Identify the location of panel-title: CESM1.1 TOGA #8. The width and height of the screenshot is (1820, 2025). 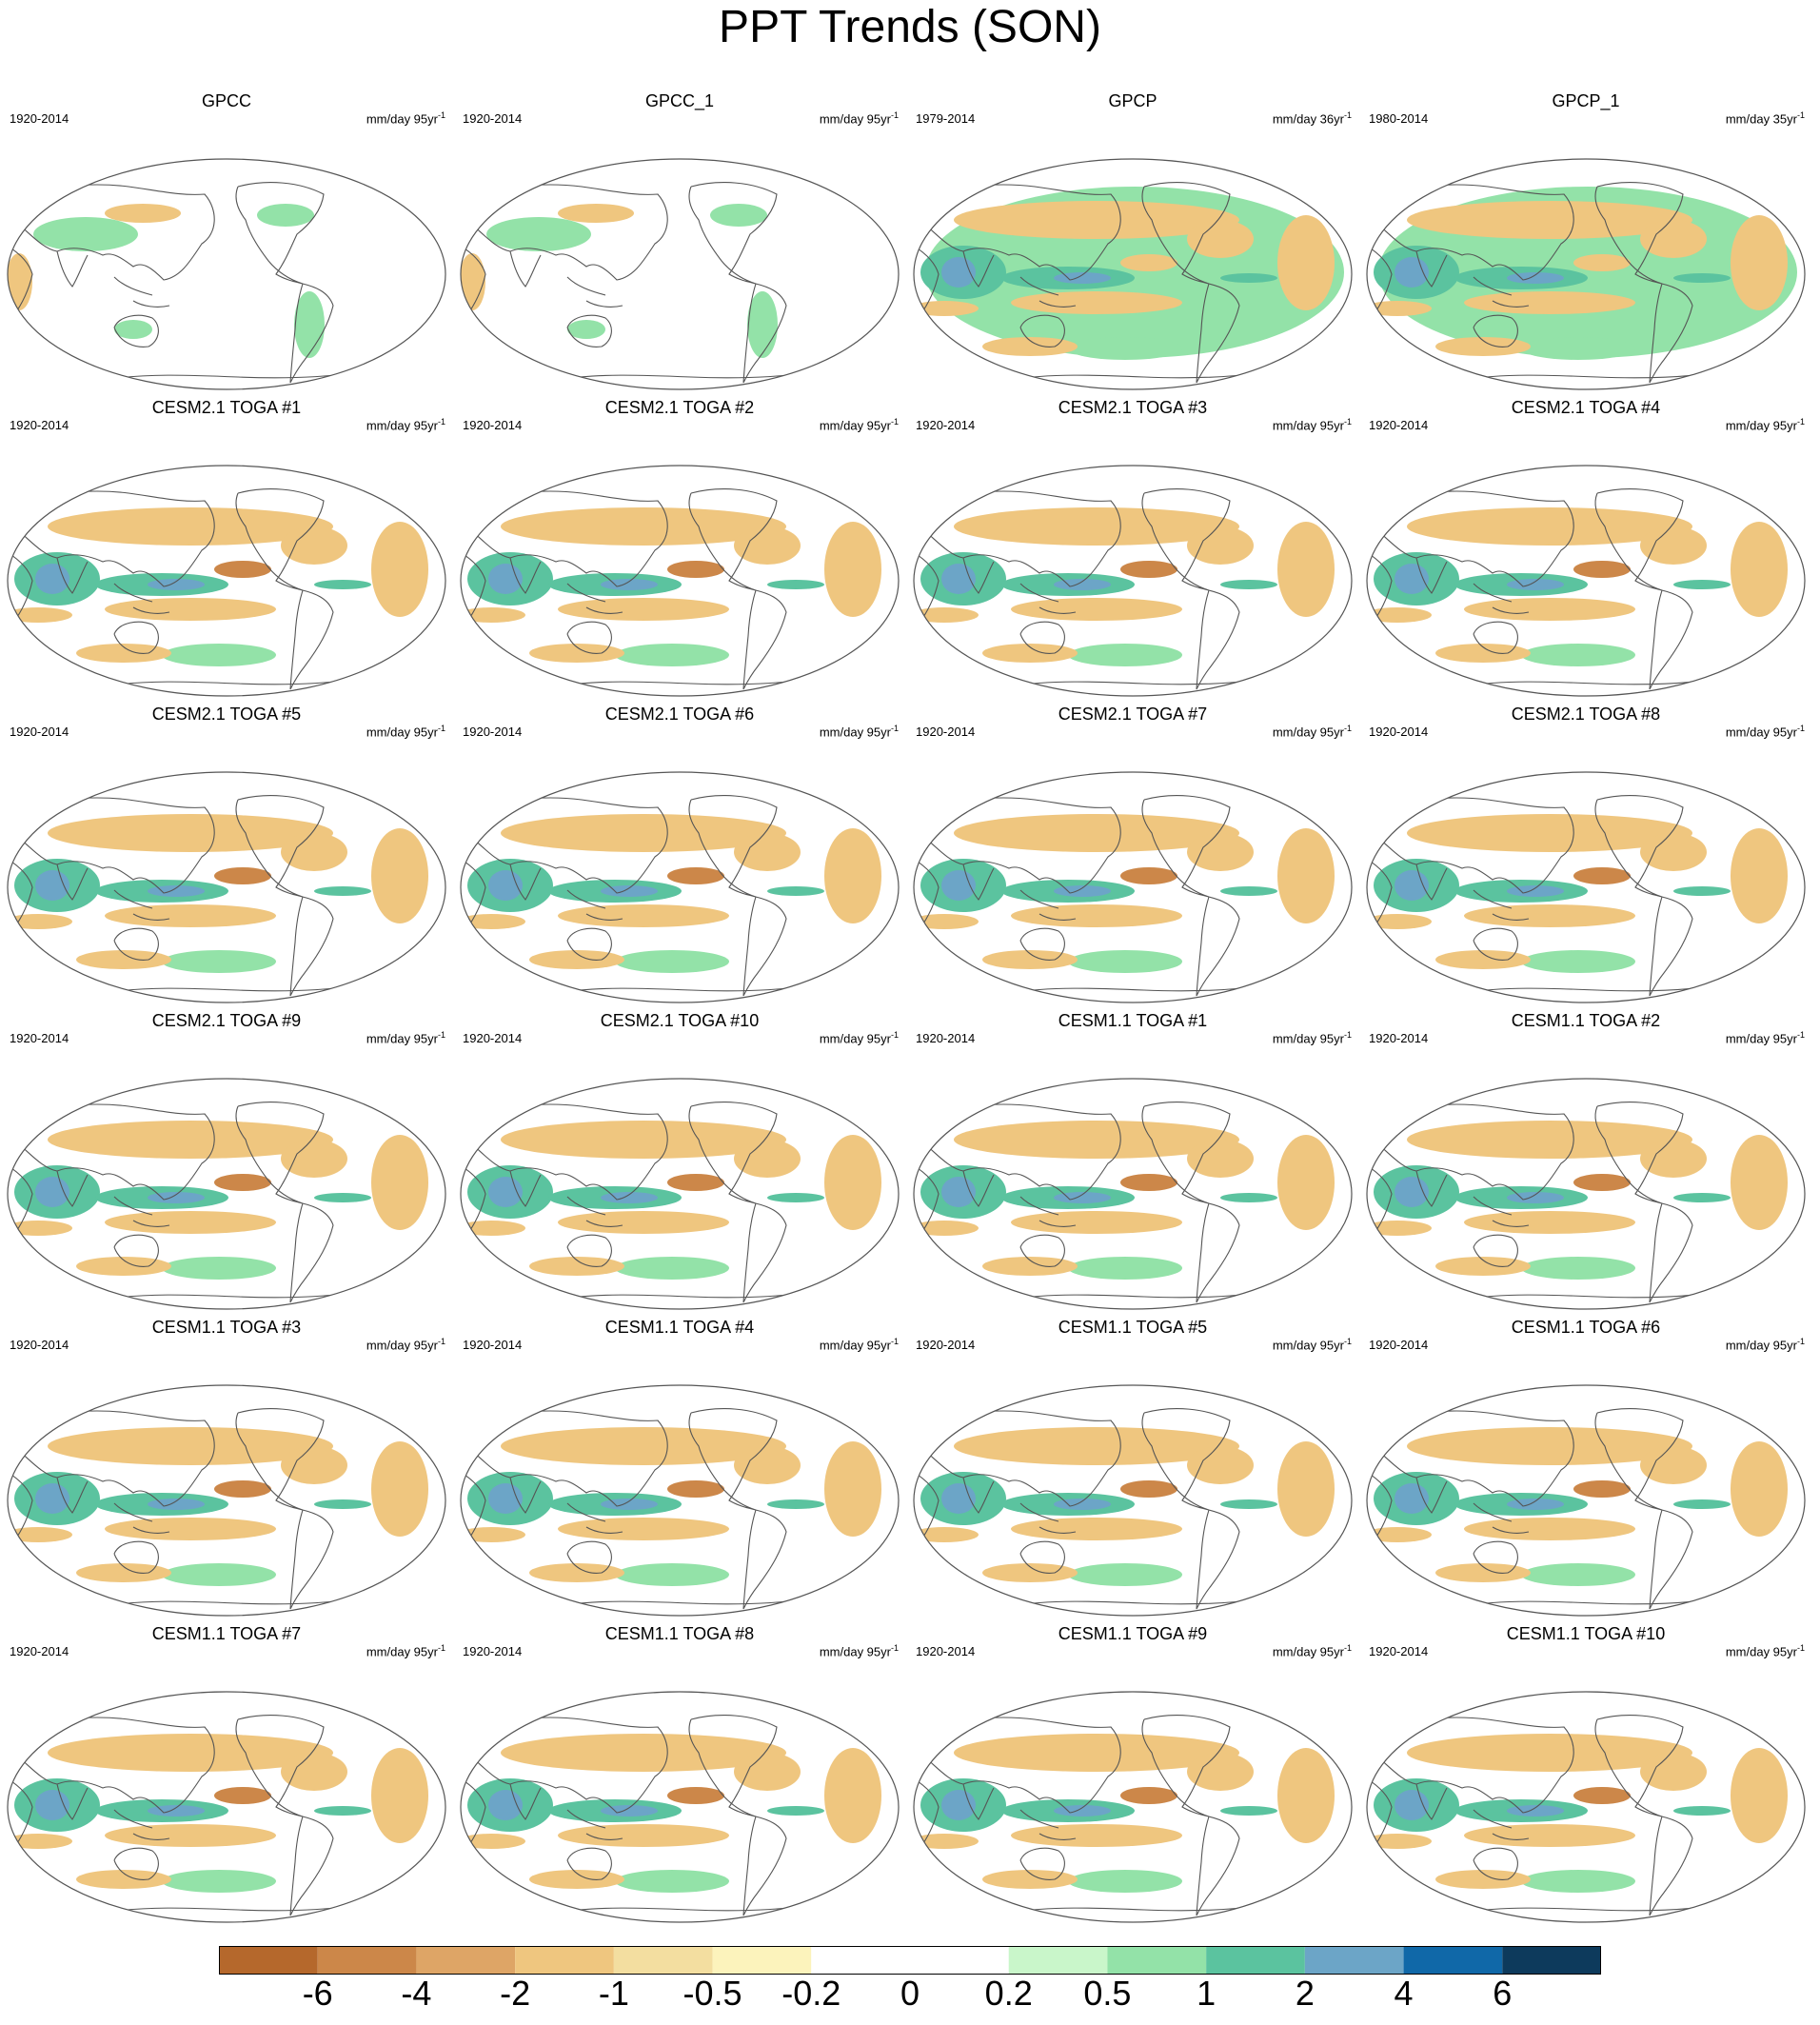
(679, 1633).